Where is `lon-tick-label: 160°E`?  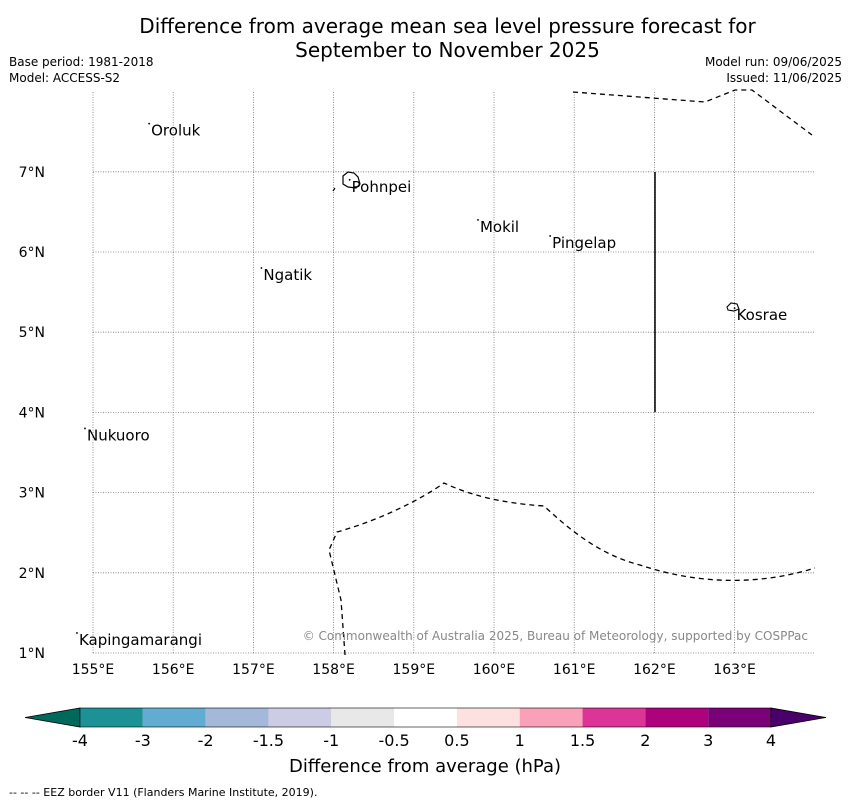 lon-tick-label: 160°E is located at coordinates (494, 670).